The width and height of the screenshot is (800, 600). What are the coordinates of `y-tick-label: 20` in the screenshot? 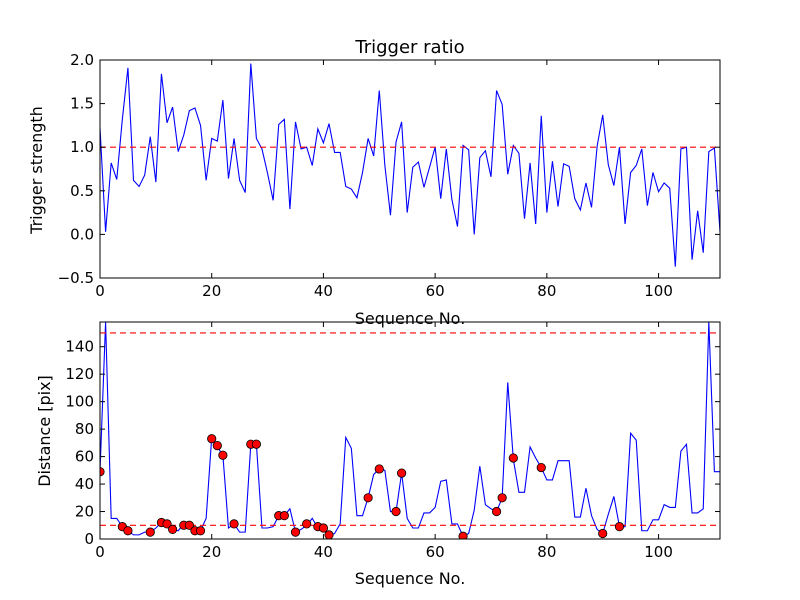 It's located at (84, 512).